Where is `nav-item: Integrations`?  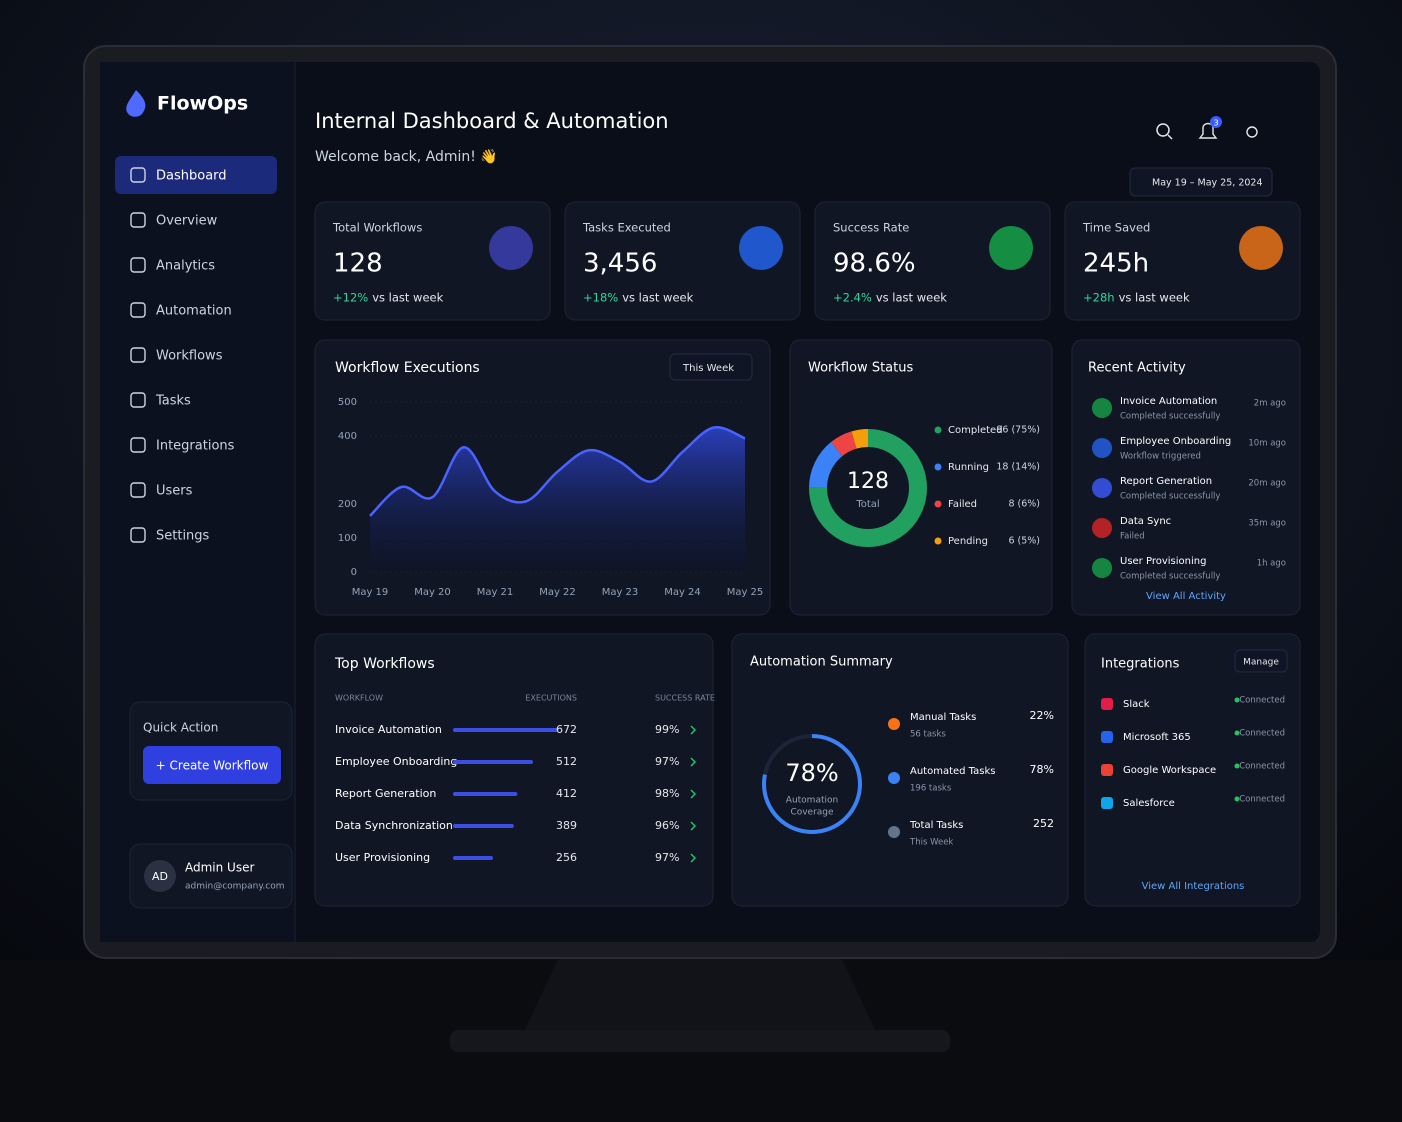 nav-item: Integrations is located at coordinates (195, 446).